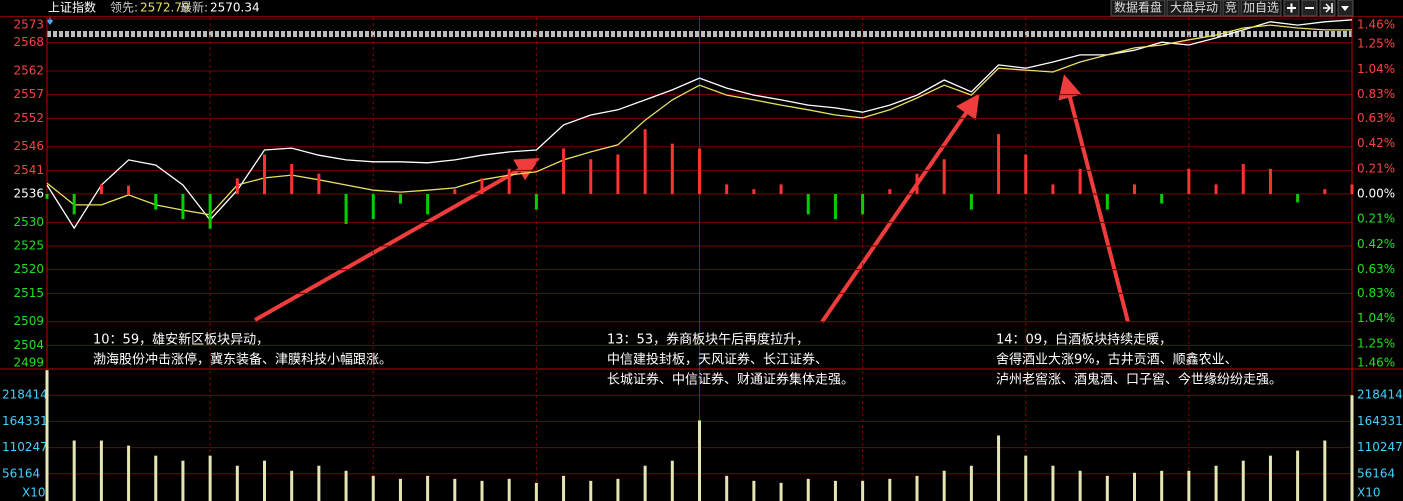 This screenshot has height=501, width=1403. Describe the element at coordinates (28, 293) in the screenshot. I see `y-tick-label: 2515` at that location.